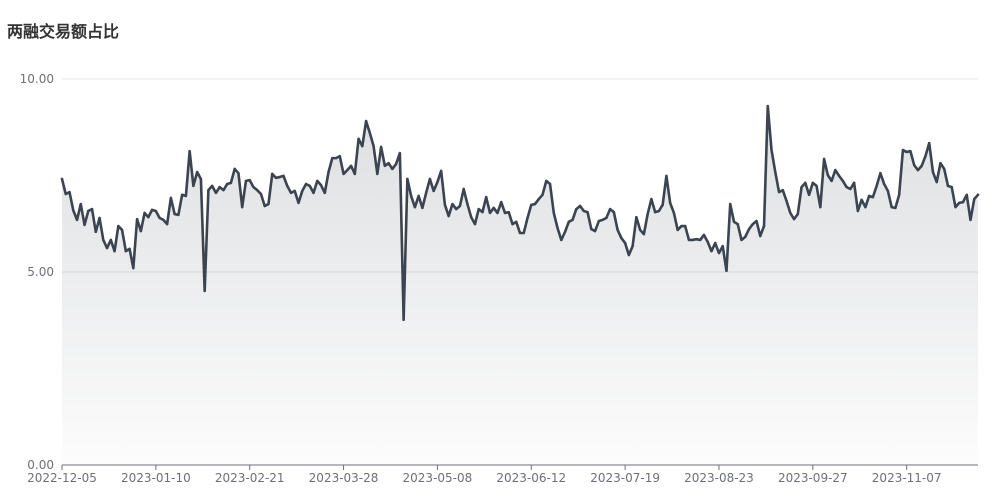 The image size is (1000, 500). I want to click on x-tick-label: 2023-09-27, so click(813, 478).